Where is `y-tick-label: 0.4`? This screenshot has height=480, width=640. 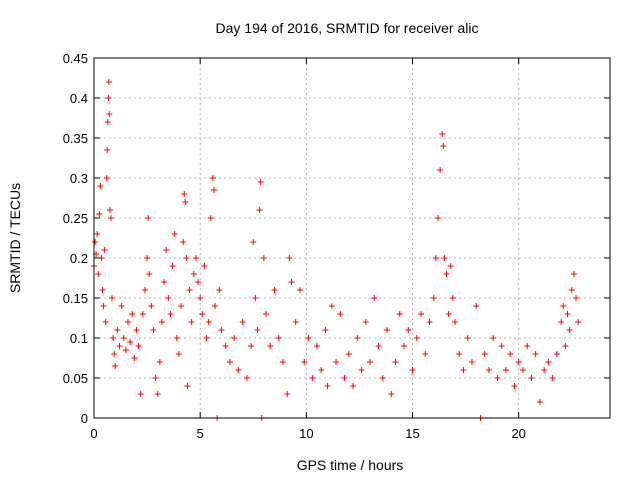 y-tick-label: 0.4 is located at coordinates (79, 98).